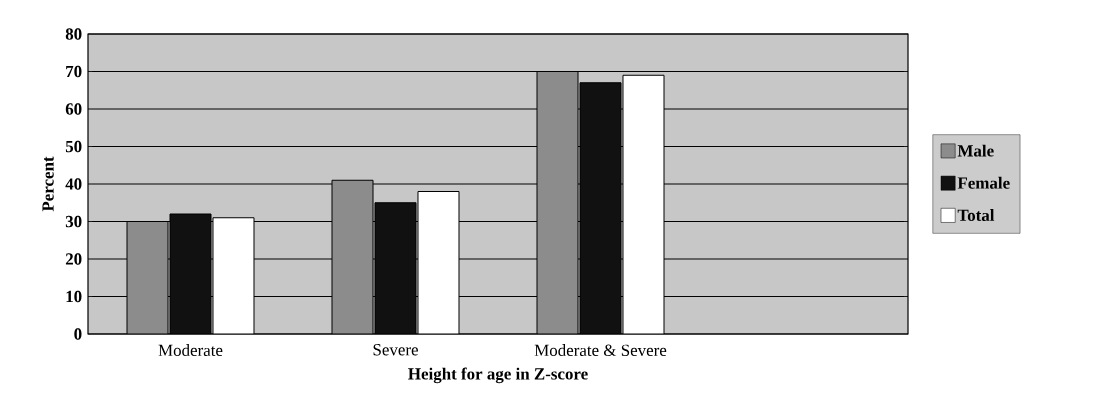 The image size is (1104, 409). Describe the element at coordinates (73, 109) in the screenshot. I see `y-tick-label: 60` at that location.